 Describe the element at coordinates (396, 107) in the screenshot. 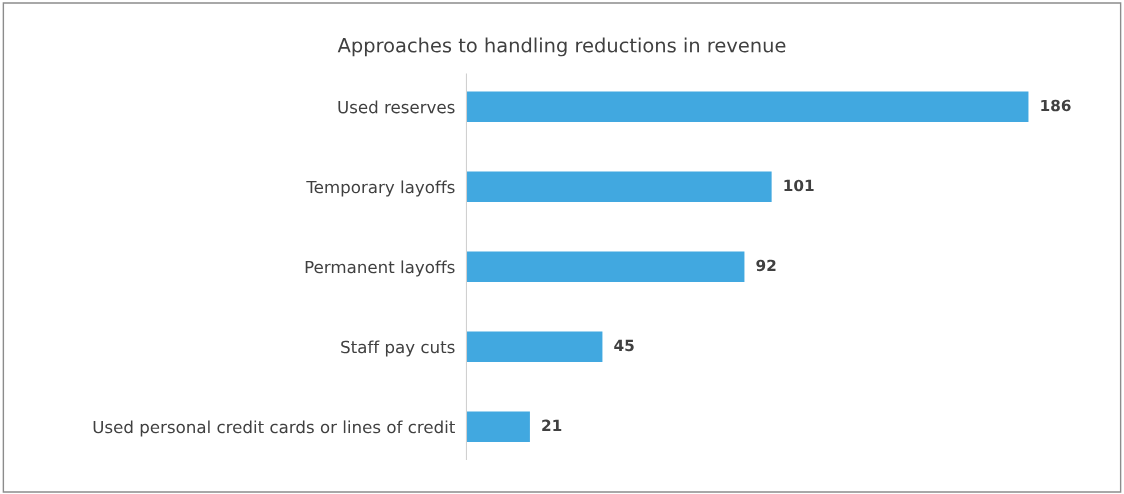

I see `y-tick-label: Used reserves` at that location.